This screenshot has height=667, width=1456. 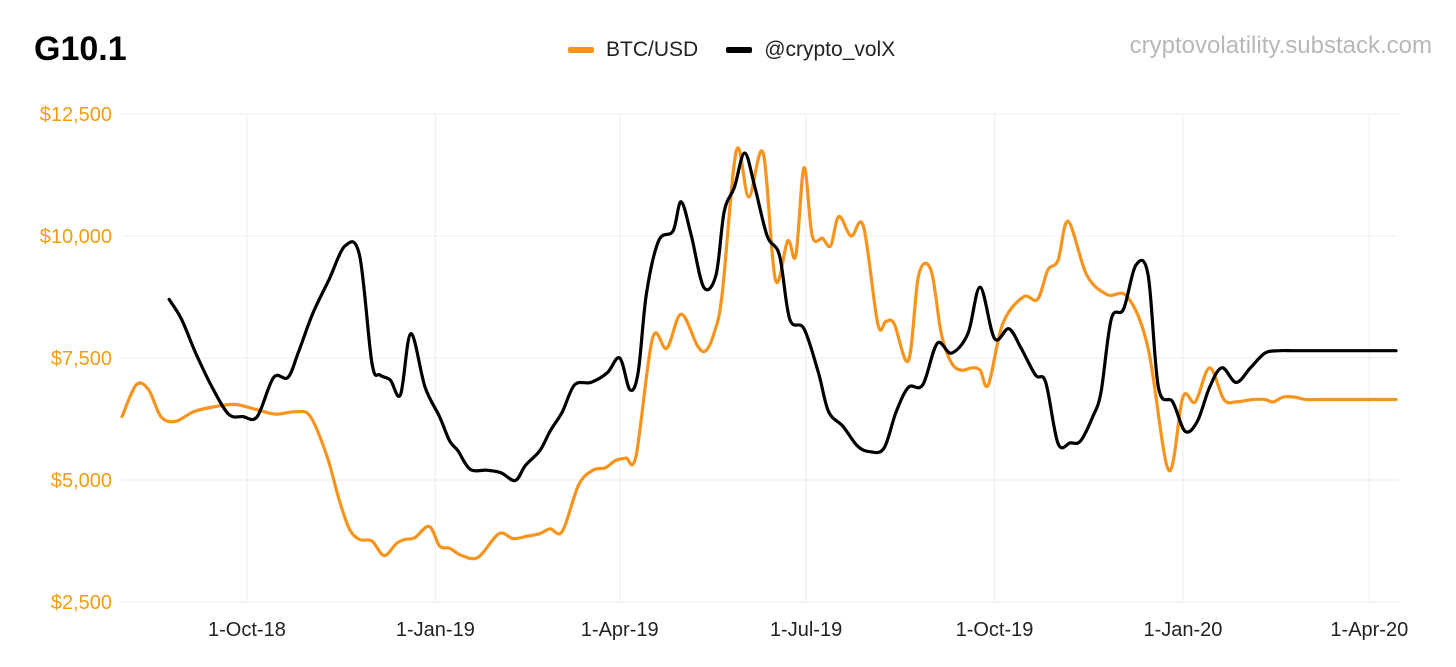 What do you see at coordinates (81, 359) in the screenshot?
I see `y-tick-label: $7,500` at bounding box center [81, 359].